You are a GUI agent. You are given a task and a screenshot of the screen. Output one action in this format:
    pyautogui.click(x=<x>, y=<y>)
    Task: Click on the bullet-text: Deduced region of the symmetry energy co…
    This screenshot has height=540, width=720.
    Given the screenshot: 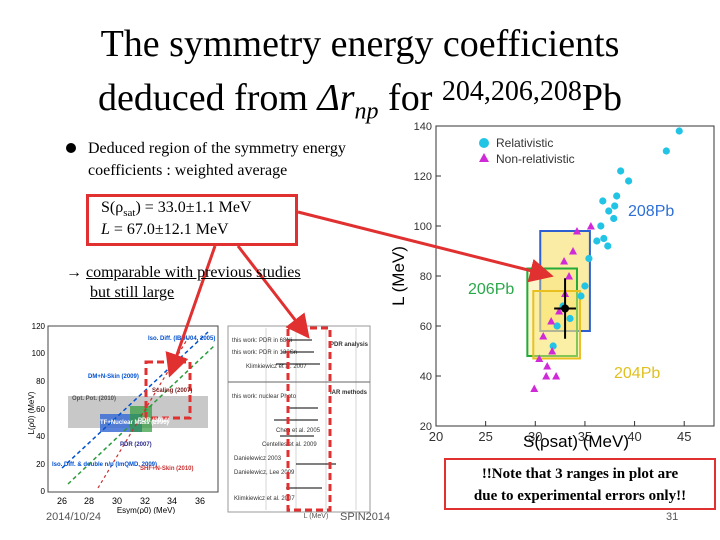 What is the action you would take?
    pyautogui.click(x=217, y=159)
    